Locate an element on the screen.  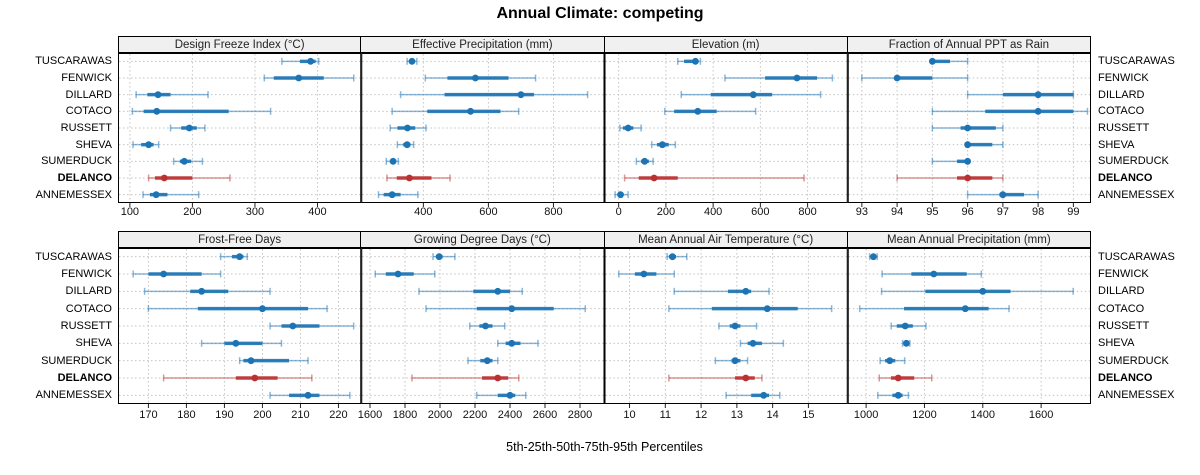
panel-title: Growing Degree Days (°C) is located at coordinates (482, 239).